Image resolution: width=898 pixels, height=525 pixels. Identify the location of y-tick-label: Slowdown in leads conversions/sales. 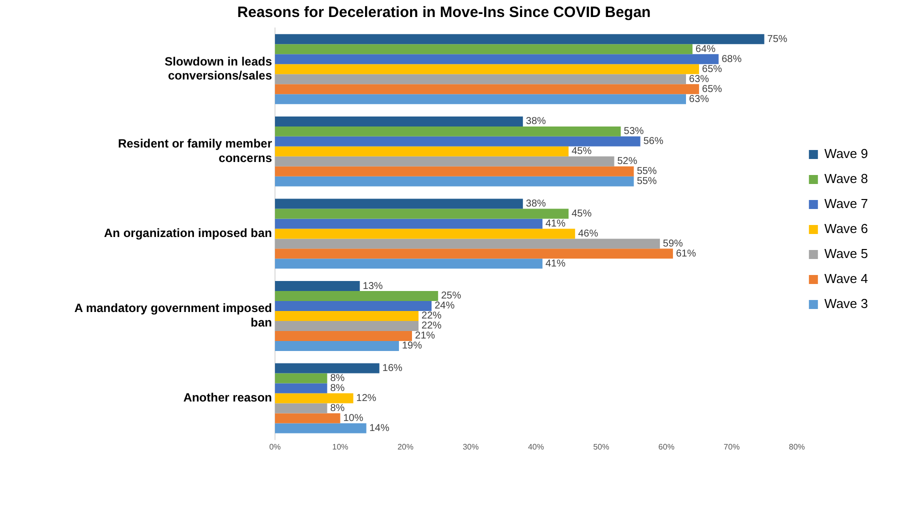
(218, 68).